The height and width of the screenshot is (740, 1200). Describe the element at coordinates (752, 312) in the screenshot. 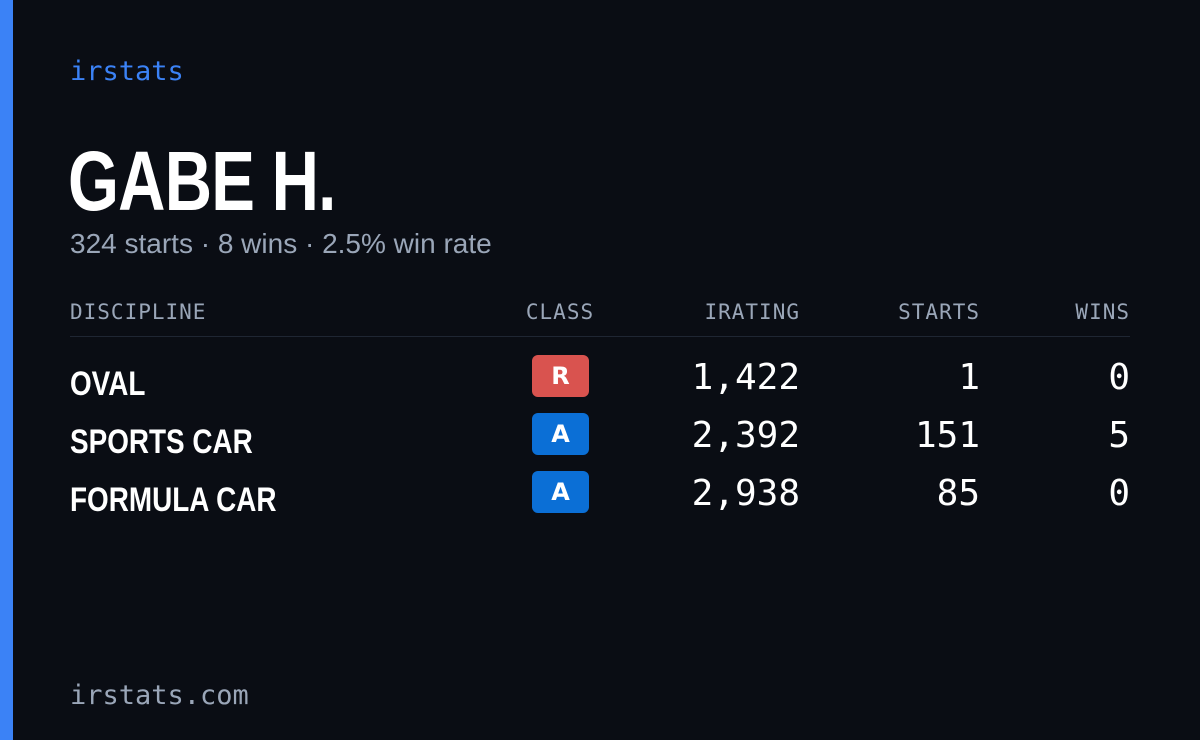

I see `header-irating: IRATING` at that location.